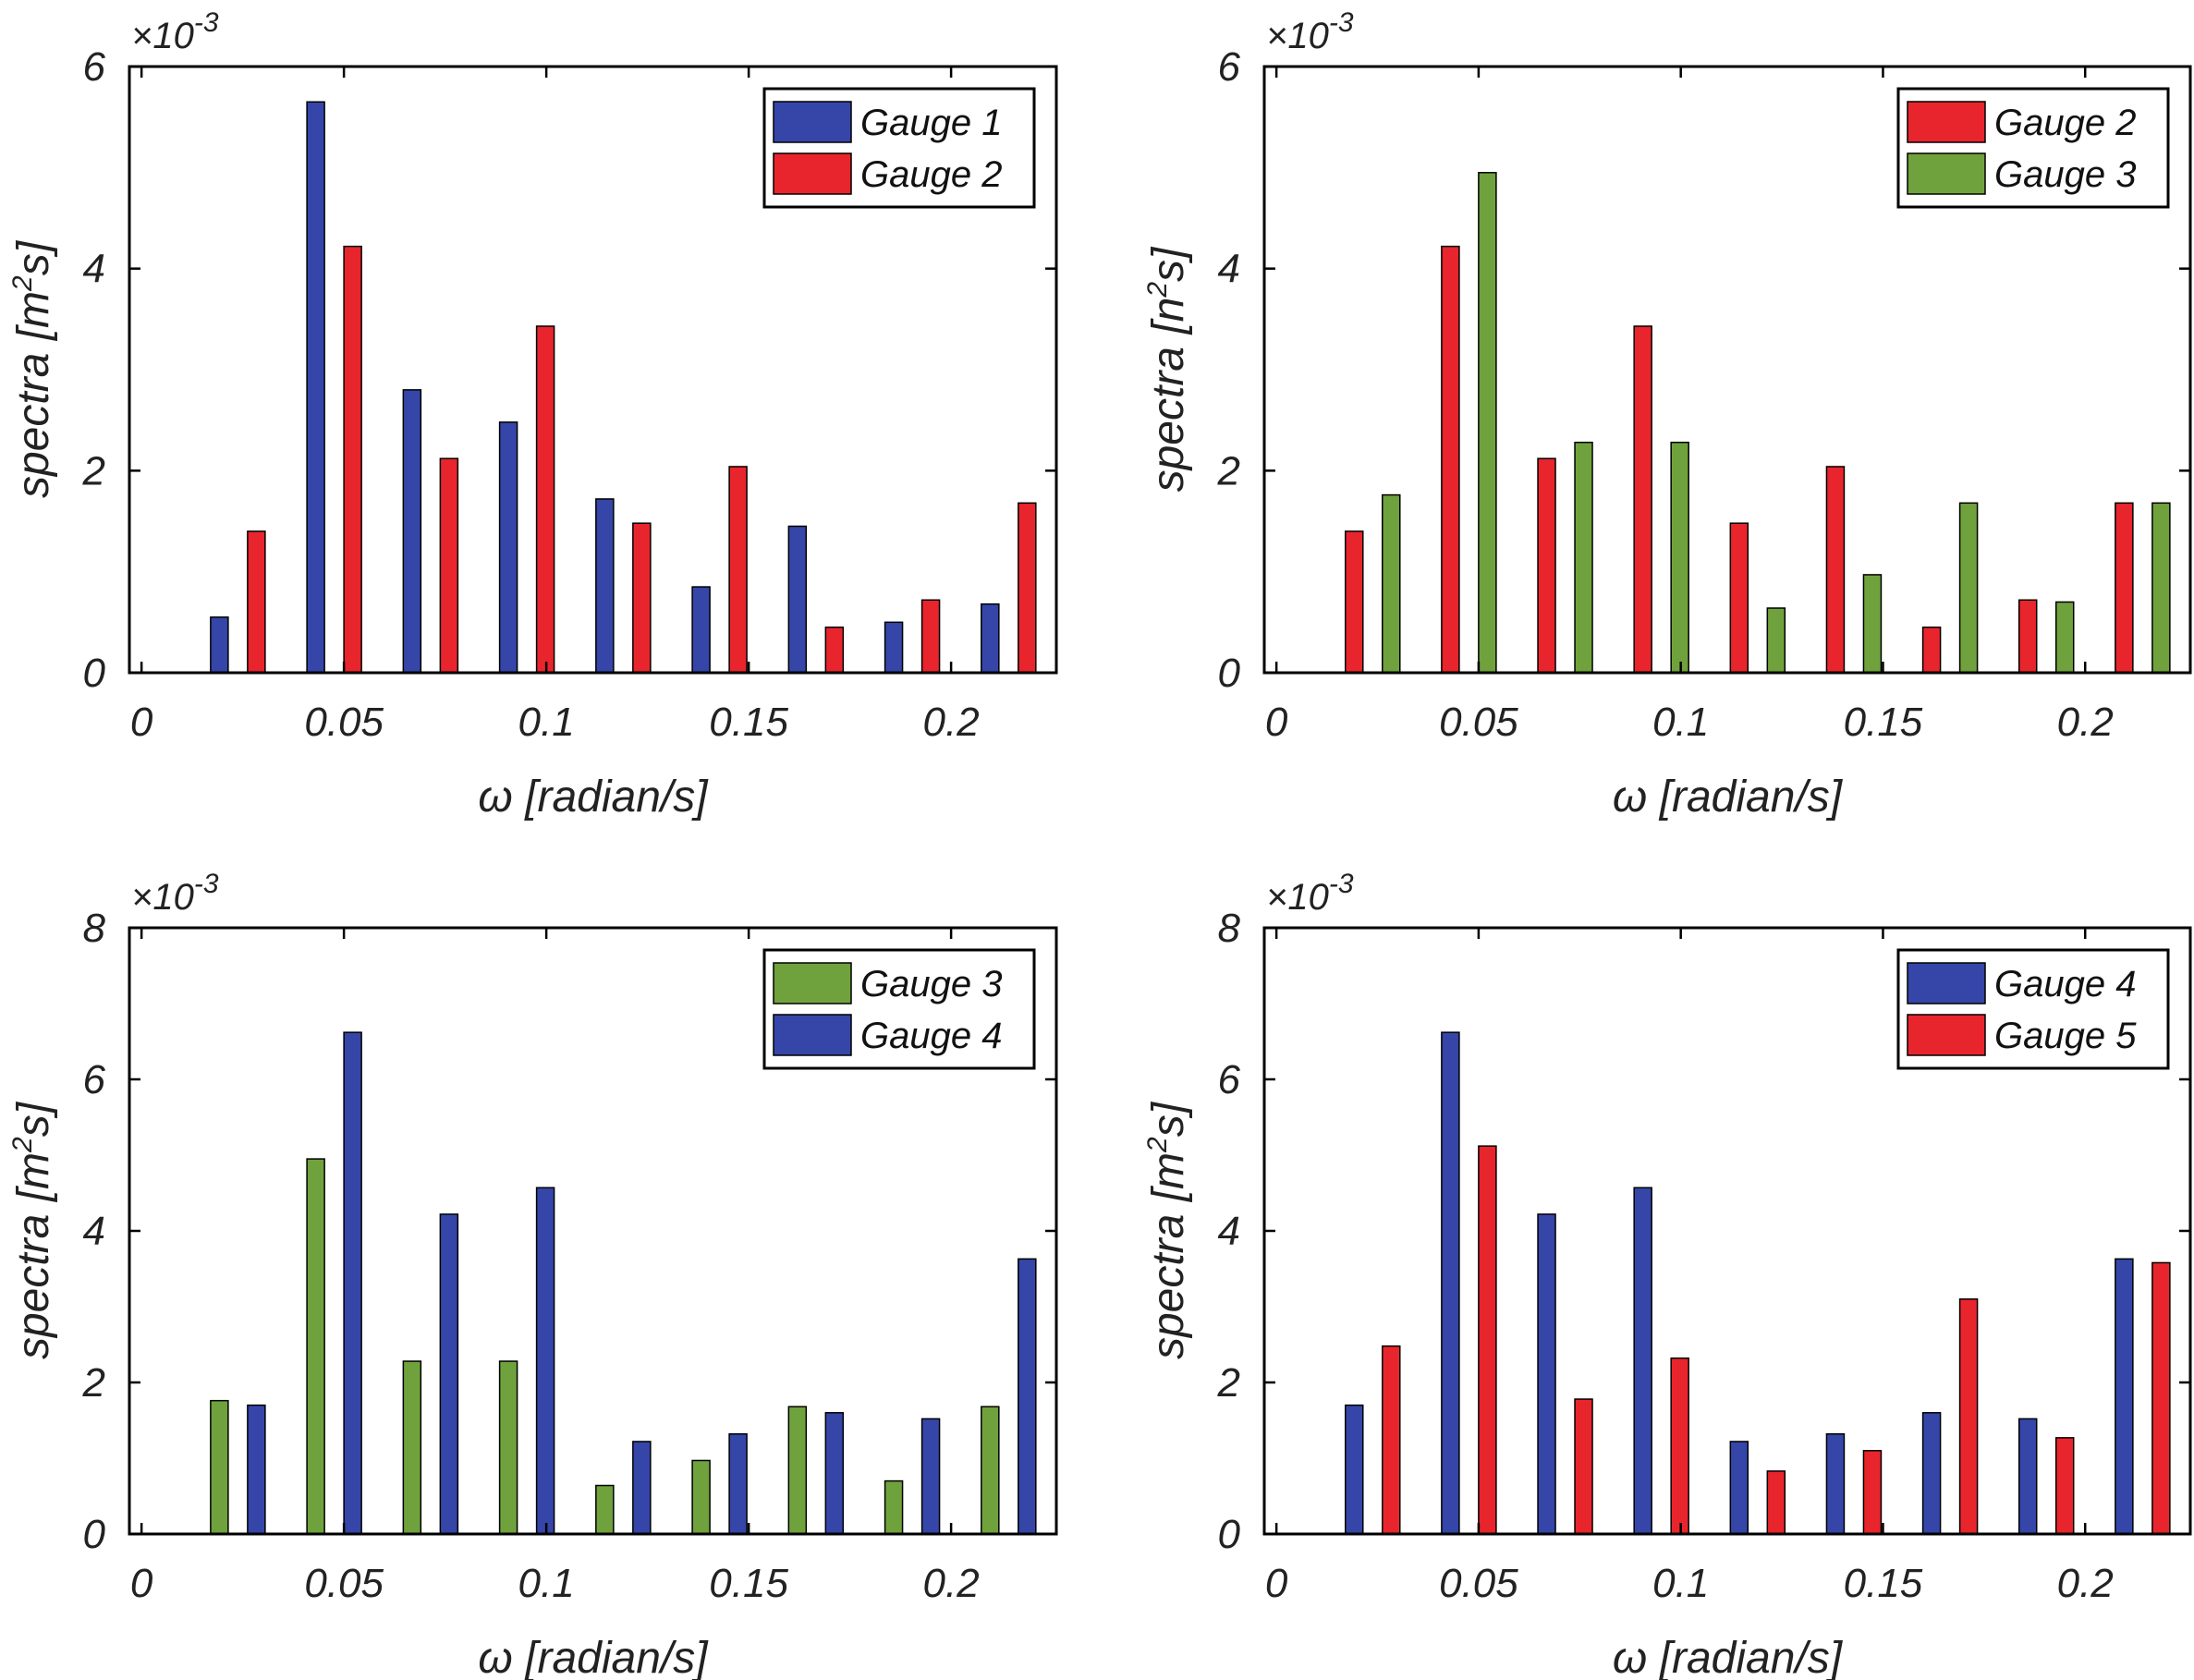 The image size is (2194, 1680). Describe the element at coordinates (2065, 174) in the screenshot. I see `legend-entry-label: Gauge 3` at that location.